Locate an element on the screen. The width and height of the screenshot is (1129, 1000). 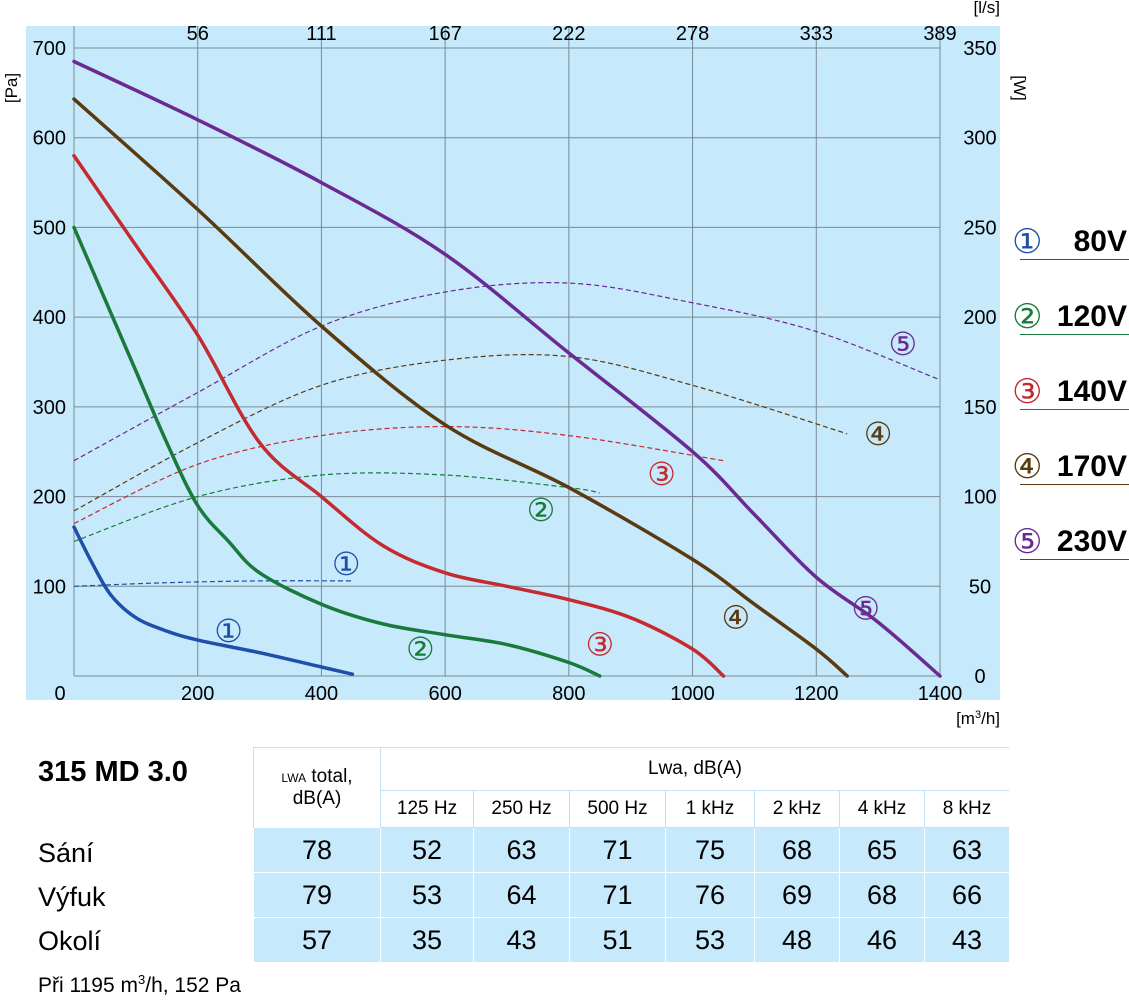
y-tick-label: 600 is located at coordinates (49, 139).